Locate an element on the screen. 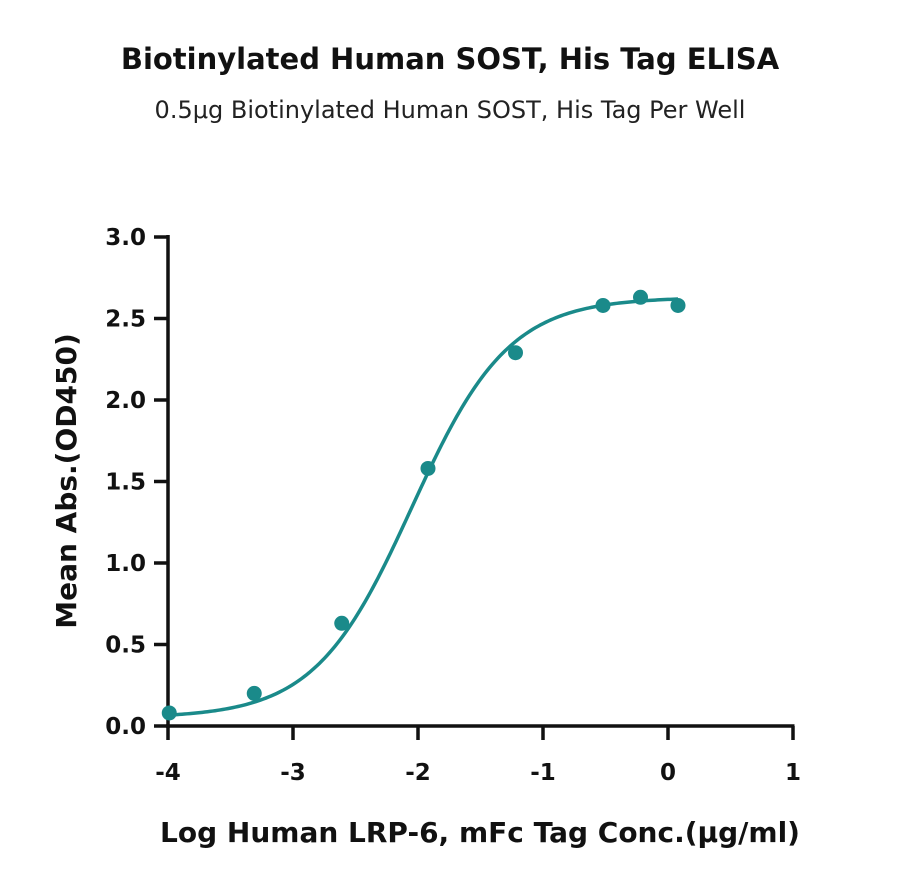 The width and height of the screenshot is (900, 888). x-tick-label: 0 is located at coordinates (668, 773).